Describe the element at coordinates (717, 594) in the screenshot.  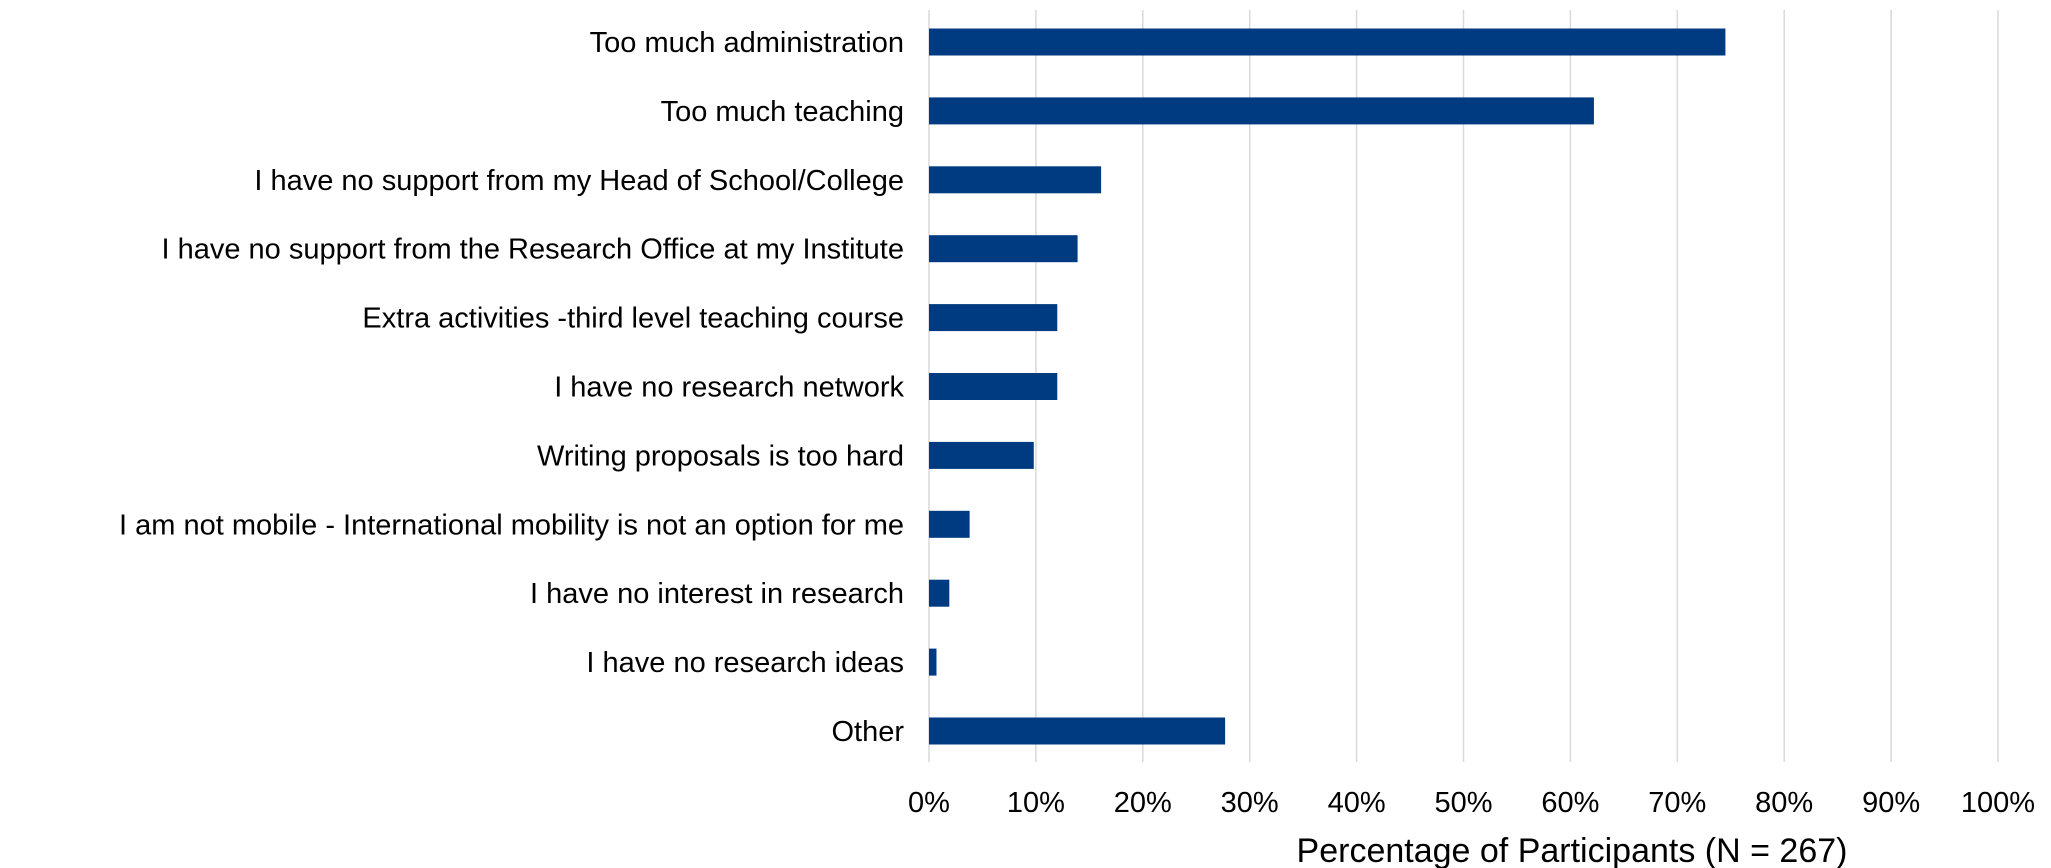
I see `category-label: I have no interest in research` at that location.